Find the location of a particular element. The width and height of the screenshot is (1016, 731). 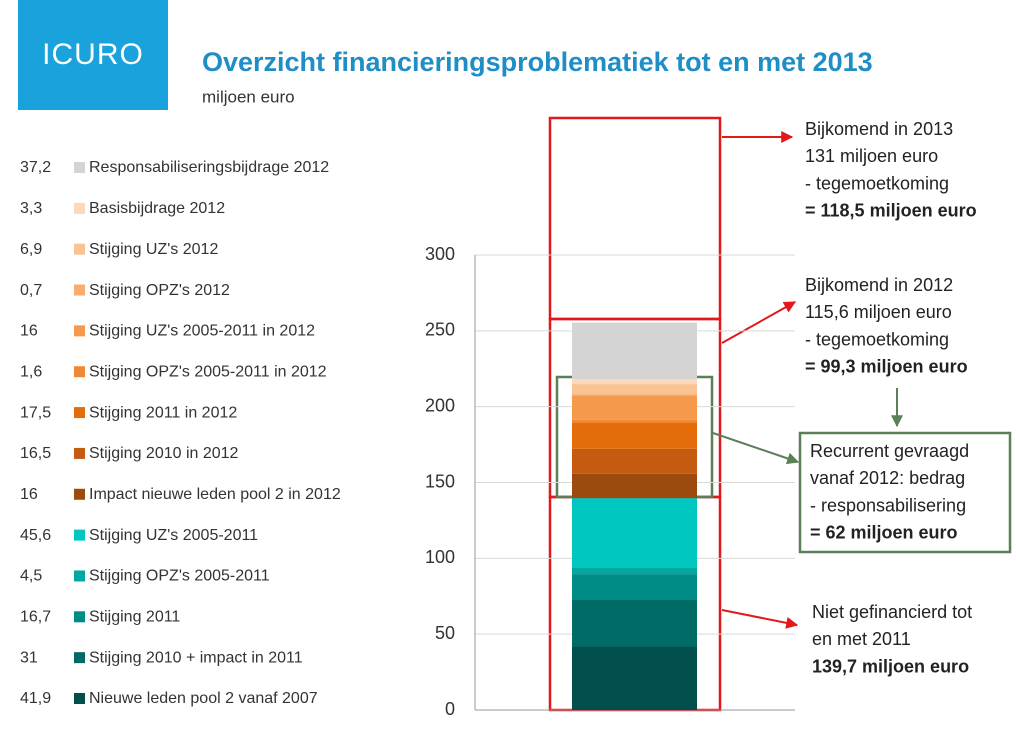

legend-label: Stijging UZ's 2005-2011 is located at coordinates (173, 535).